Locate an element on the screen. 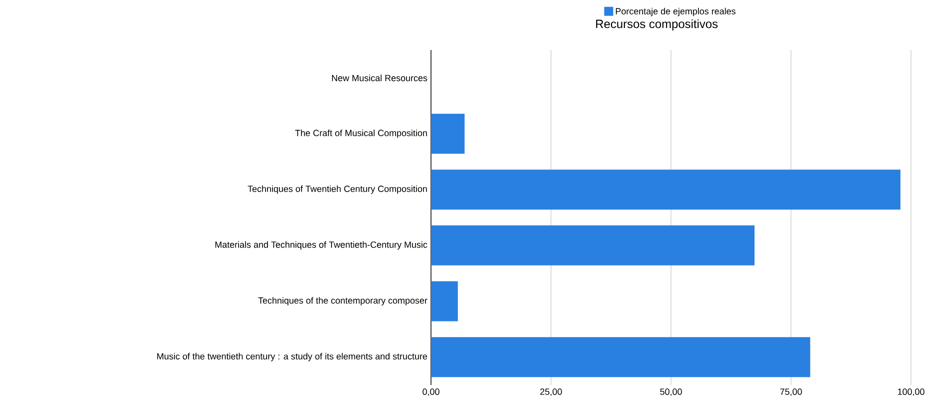  chart-title: Recursos compositivos is located at coordinates (657, 25).